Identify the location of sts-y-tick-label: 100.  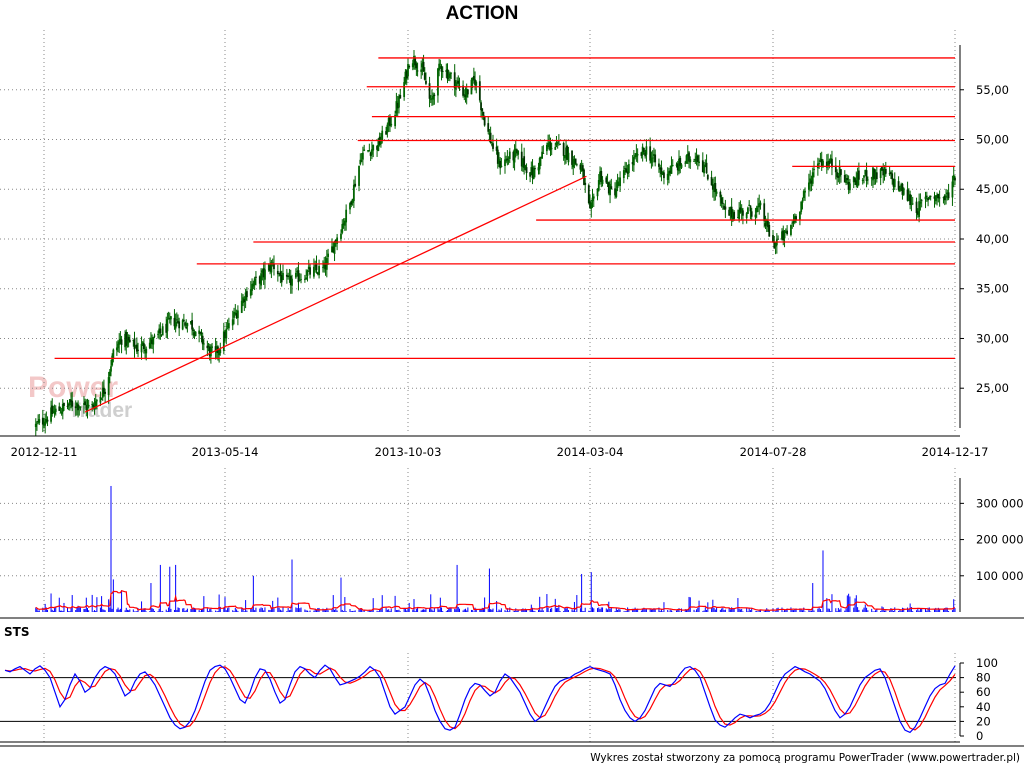
(987, 663).